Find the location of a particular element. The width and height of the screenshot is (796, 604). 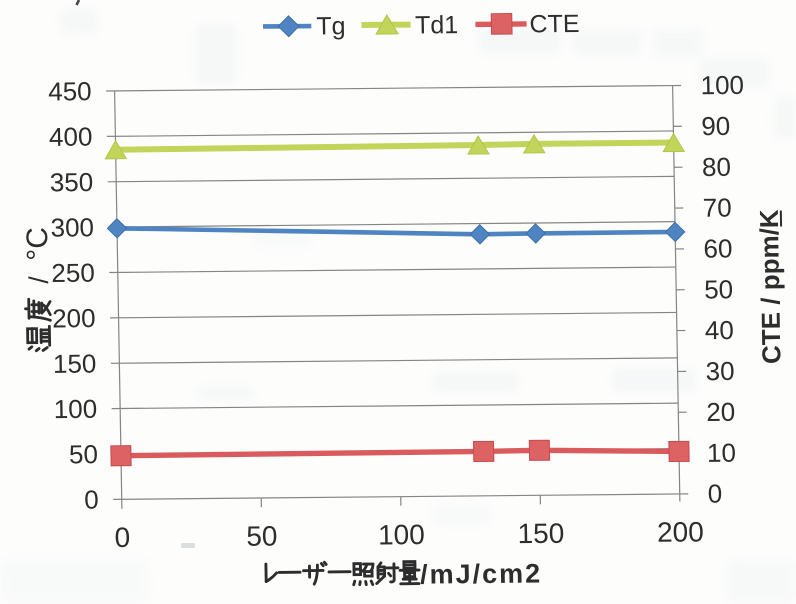

svg-text: 400 is located at coordinates (71, 137).